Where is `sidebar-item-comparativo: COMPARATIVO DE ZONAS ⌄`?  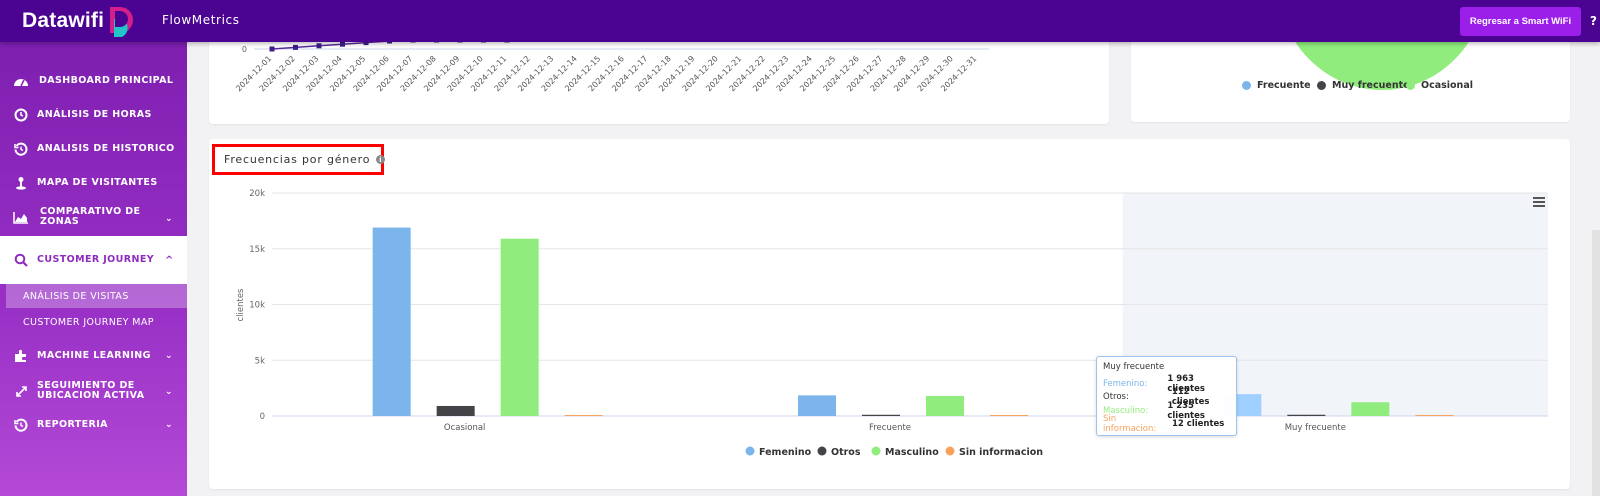
sidebar-item-comparativo: COMPARATIVO DE ZONAS ⌄ is located at coordinates (93, 217).